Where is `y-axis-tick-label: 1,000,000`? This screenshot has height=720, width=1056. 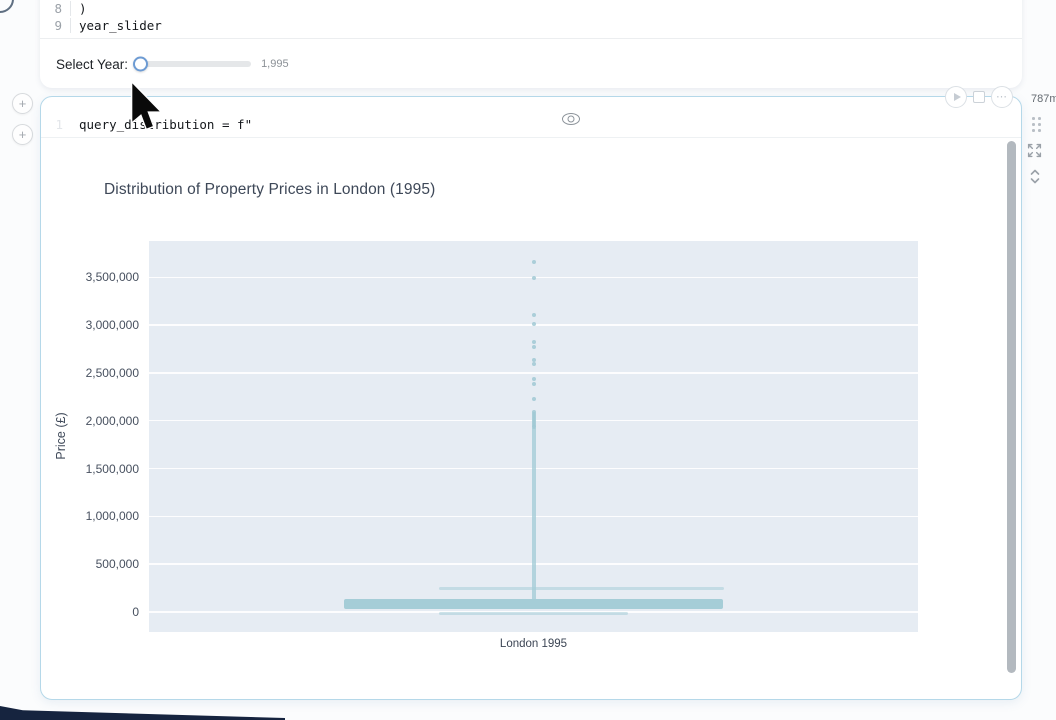
y-axis-tick-label: 1,000,000 is located at coordinates (112, 516).